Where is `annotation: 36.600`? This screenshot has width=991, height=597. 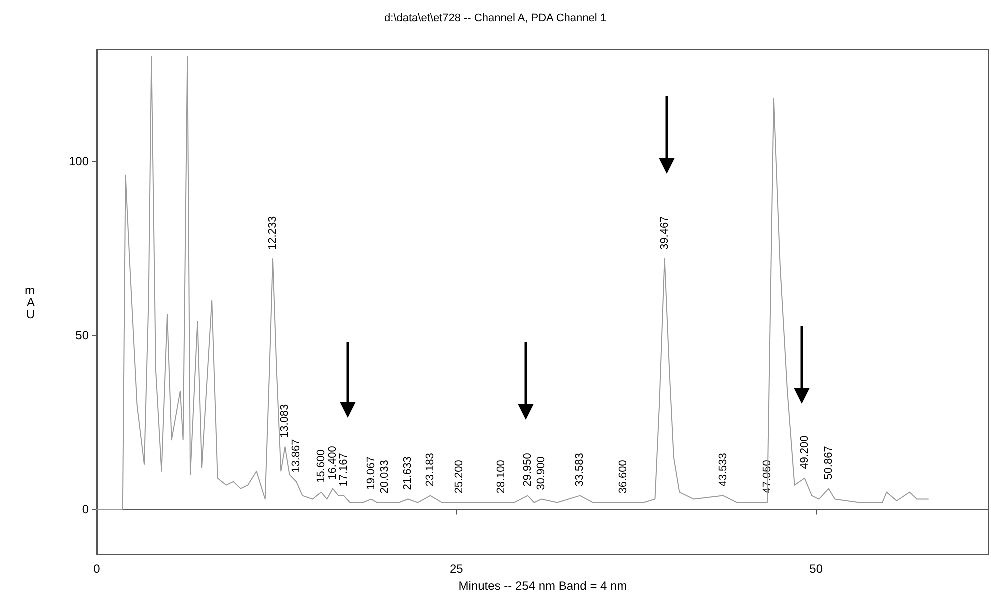
annotation: 36.600 is located at coordinates (624, 477).